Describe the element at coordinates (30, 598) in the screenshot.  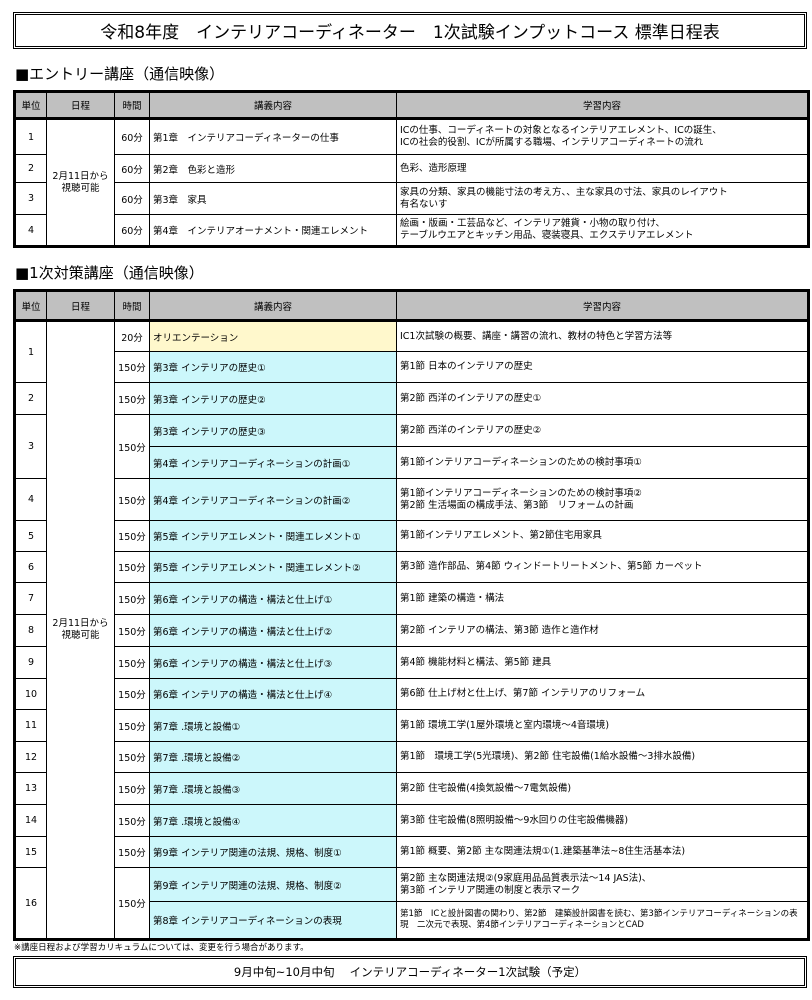
I see `unit-number: 7` at that location.